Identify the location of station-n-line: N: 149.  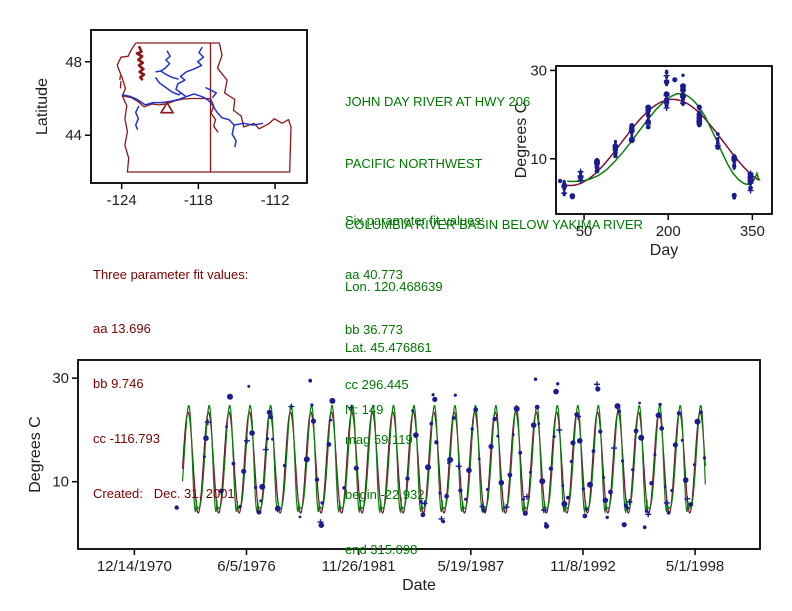
(364, 409).